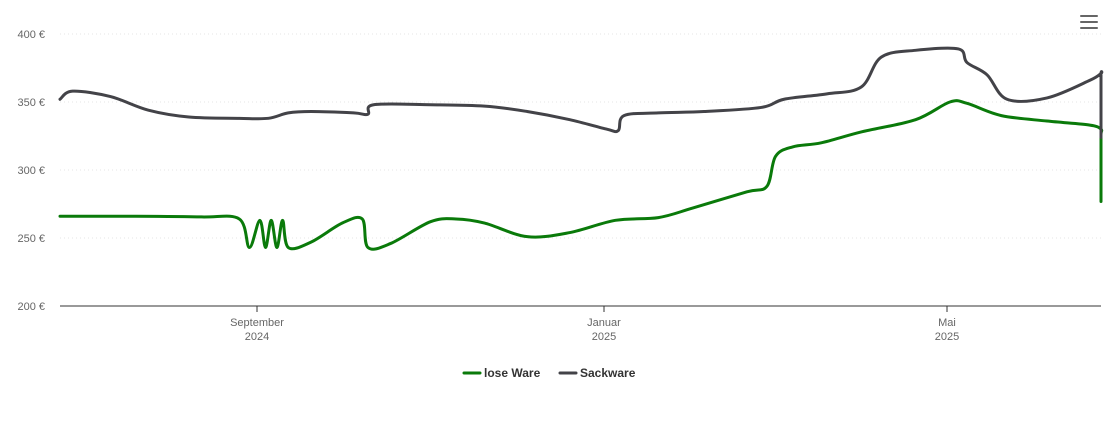 The image size is (1110, 423). I want to click on x-tick-year-label: 2024, so click(257, 337).